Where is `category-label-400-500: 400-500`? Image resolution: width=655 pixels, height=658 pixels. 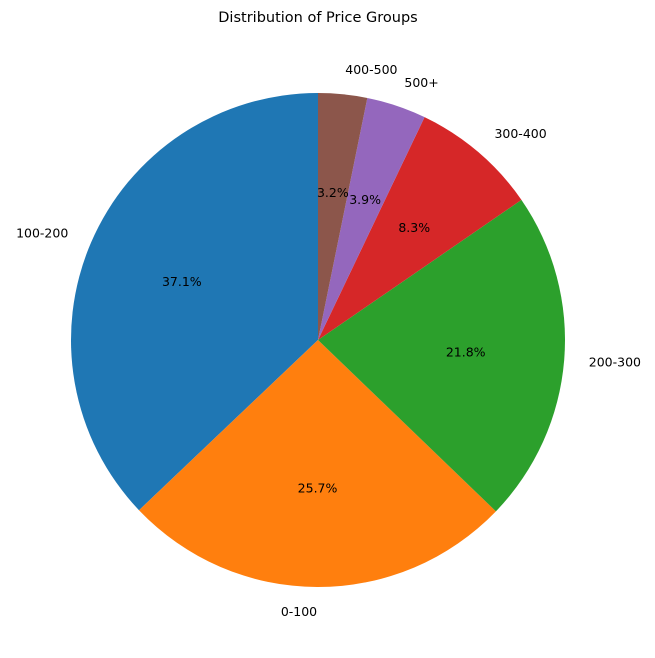 category-label-400-500: 400-500 is located at coordinates (371, 69).